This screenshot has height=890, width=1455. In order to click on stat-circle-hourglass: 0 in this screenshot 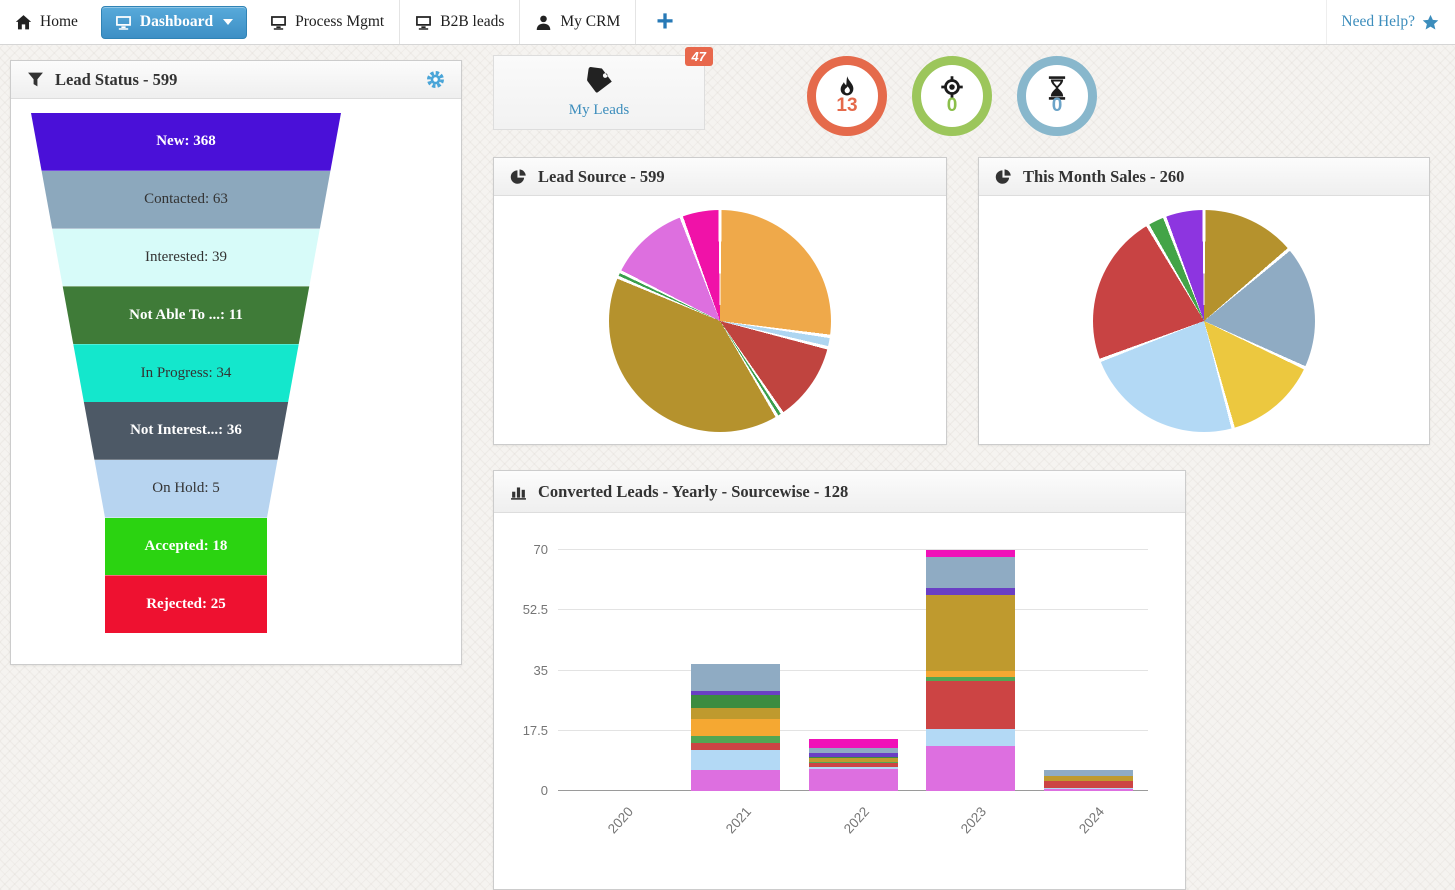, I will do `click(1057, 96)`.